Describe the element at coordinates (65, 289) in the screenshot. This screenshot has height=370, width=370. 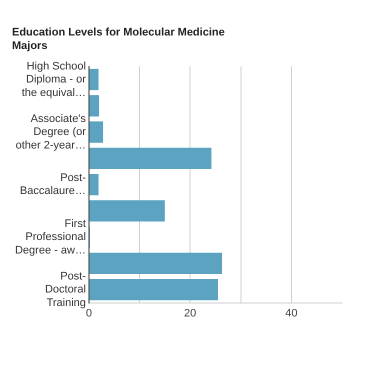
I see `y-tick-label: Post-Doctoral Training` at that location.